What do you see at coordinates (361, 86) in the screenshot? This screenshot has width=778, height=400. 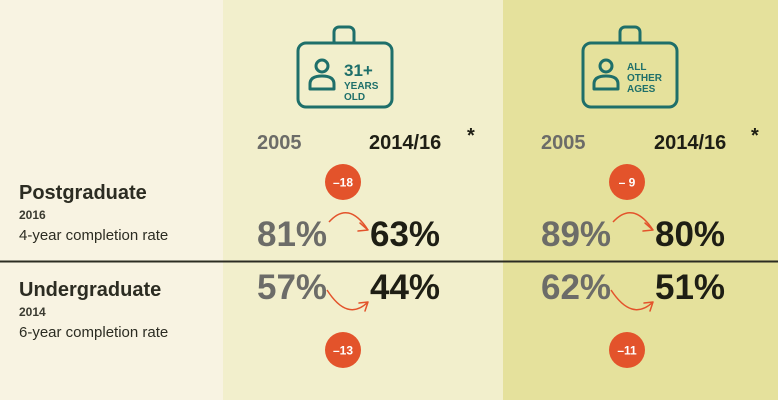 I see `icon-label-line-2: YEARS` at bounding box center [361, 86].